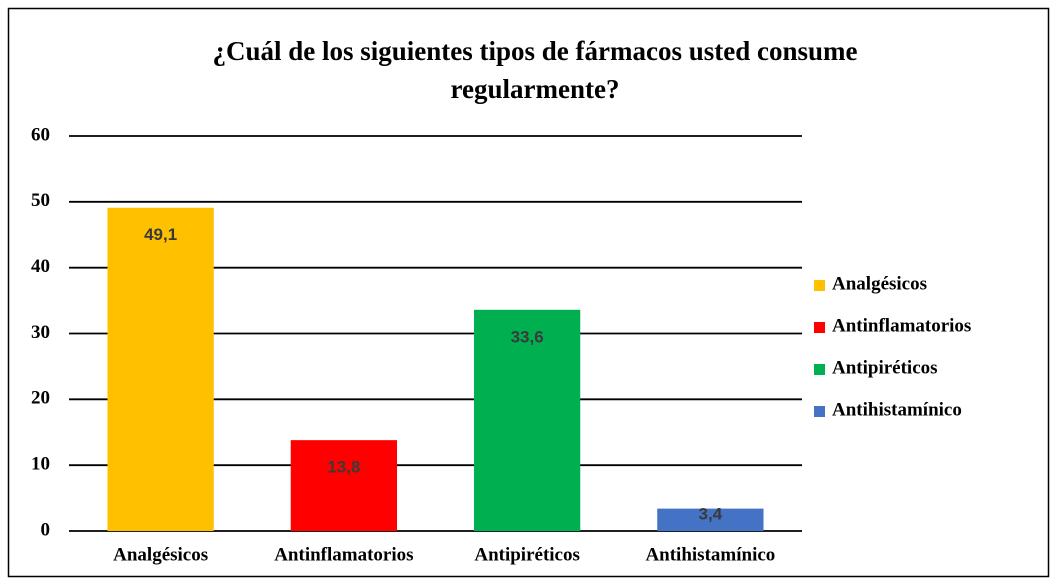  Describe the element at coordinates (160, 234) in the screenshot. I see `data-label: 49,1` at that location.